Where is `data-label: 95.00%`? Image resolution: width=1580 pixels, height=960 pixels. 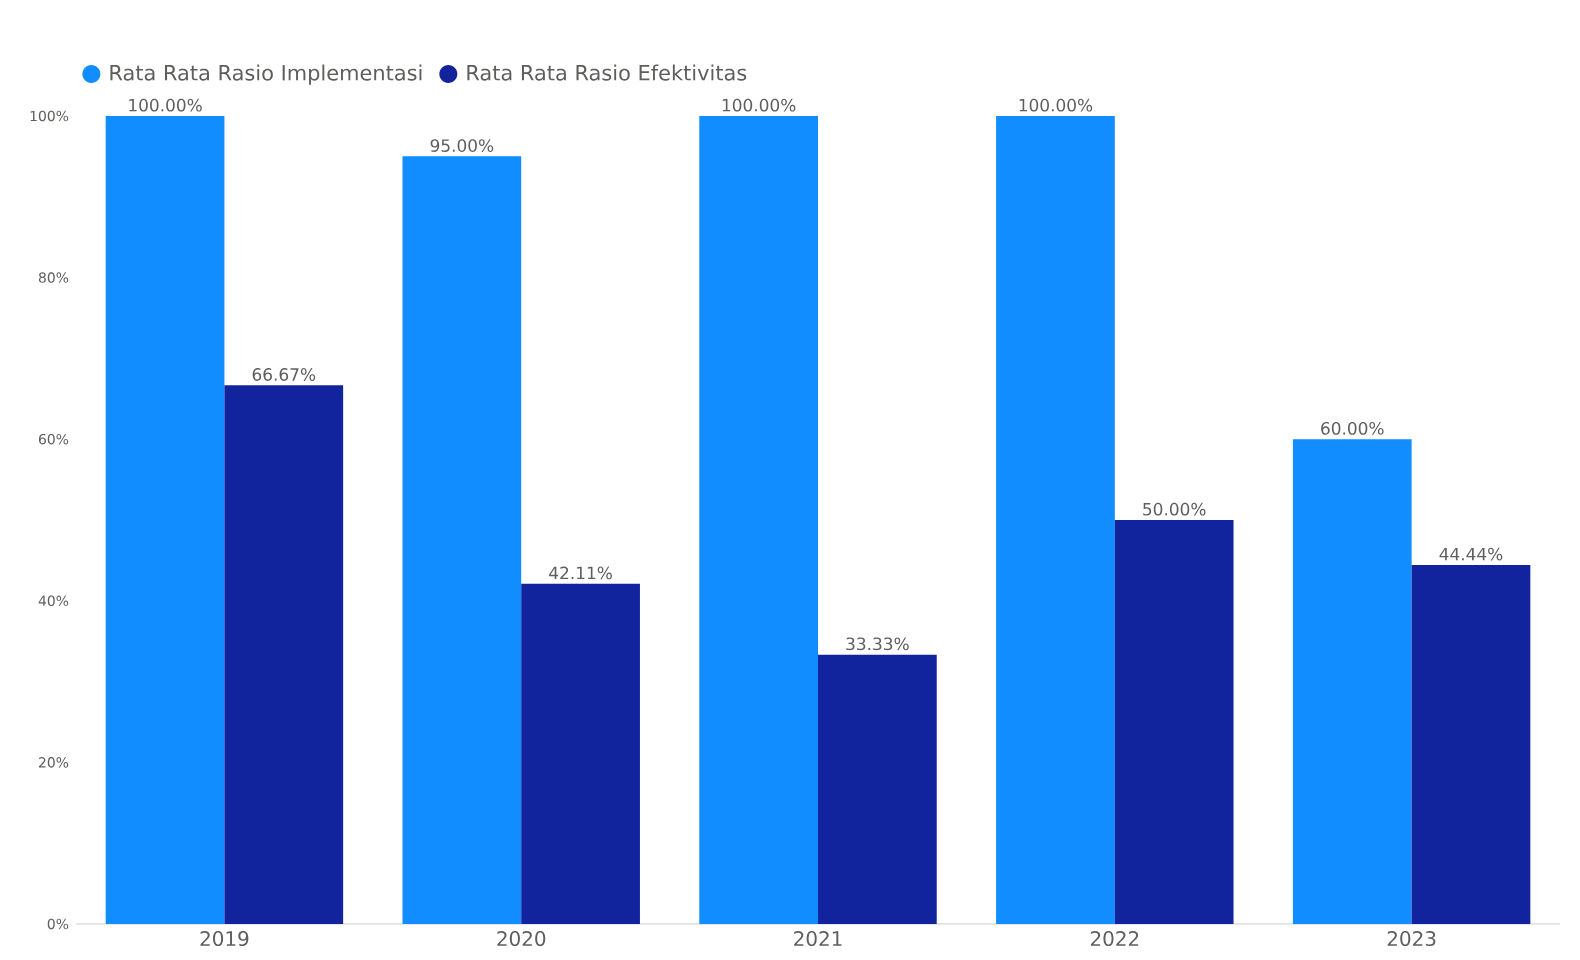 data-label: 95.00% is located at coordinates (462, 145).